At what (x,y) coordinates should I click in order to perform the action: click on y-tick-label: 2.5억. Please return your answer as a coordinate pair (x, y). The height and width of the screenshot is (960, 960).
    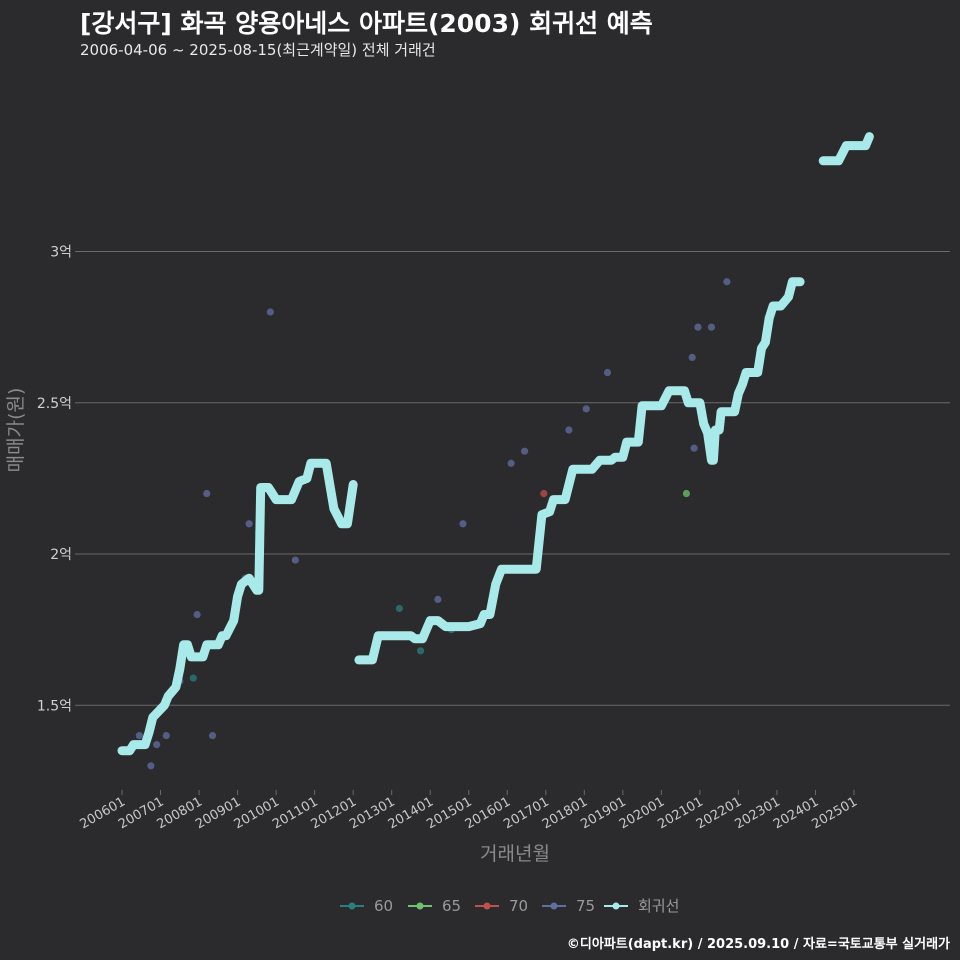
    Looking at the image, I should click on (54, 404).